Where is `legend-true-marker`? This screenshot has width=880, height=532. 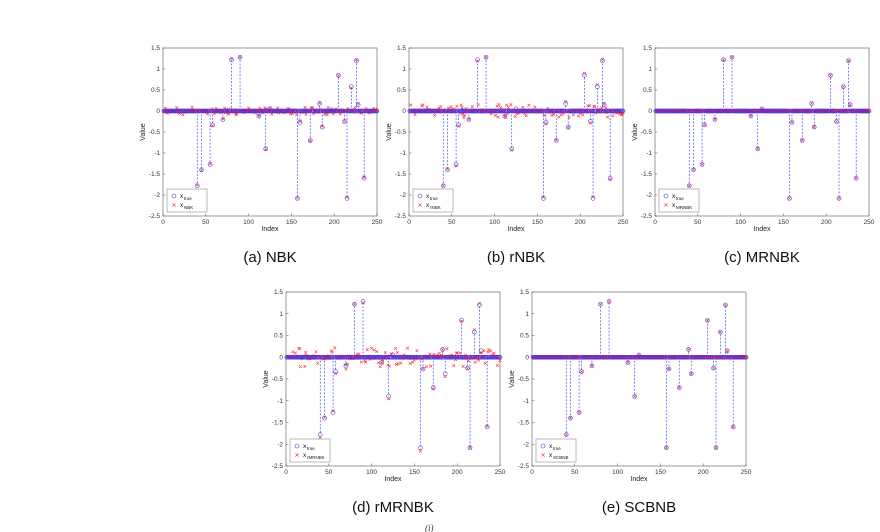 legend-true-marker is located at coordinates (297, 446).